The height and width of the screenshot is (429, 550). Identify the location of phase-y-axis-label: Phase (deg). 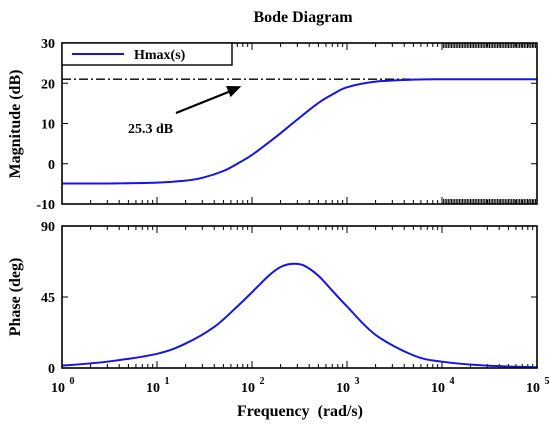
(15, 297).